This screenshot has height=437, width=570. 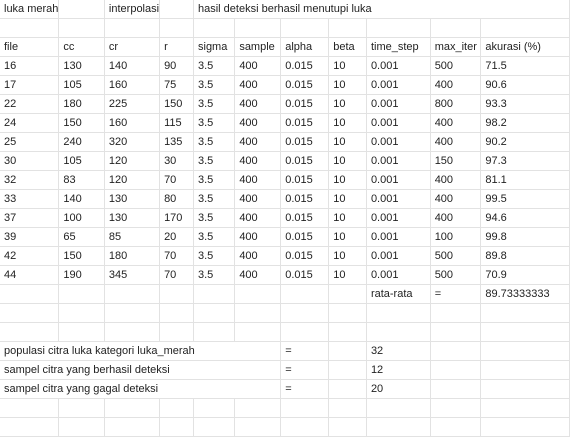 I want to click on sheet-cell: 140, so click(x=81, y=199).